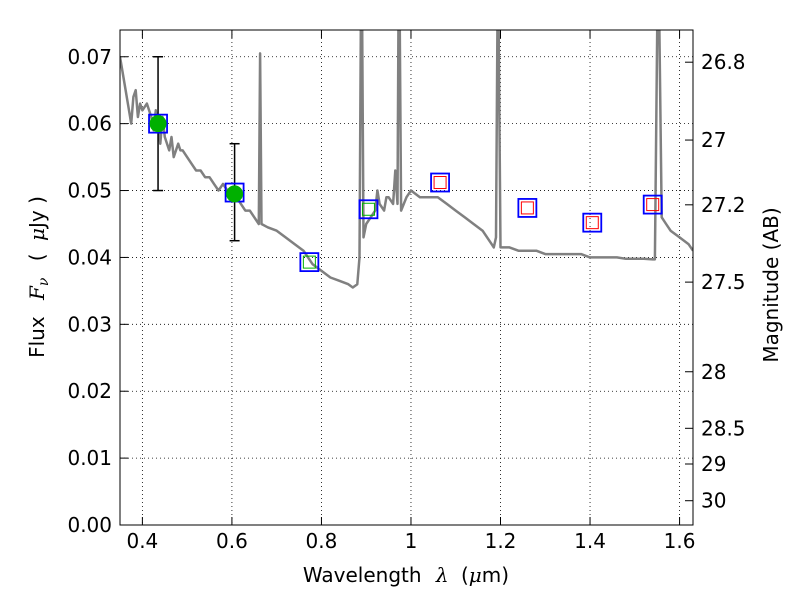 Image resolution: width=800 pixels, height=600 pixels. What do you see at coordinates (322, 541) in the screenshot?
I see `x-tick-label: 0.8` at bounding box center [322, 541].